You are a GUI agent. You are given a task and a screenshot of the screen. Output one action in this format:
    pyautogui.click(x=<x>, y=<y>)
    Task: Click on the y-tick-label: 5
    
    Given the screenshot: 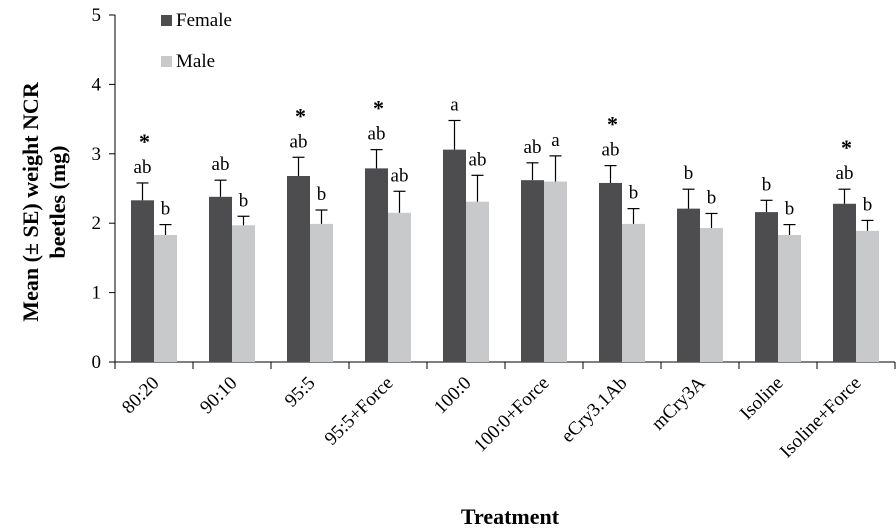 What is the action you would take?
    pyautogui.click(x=97, y=15)
    